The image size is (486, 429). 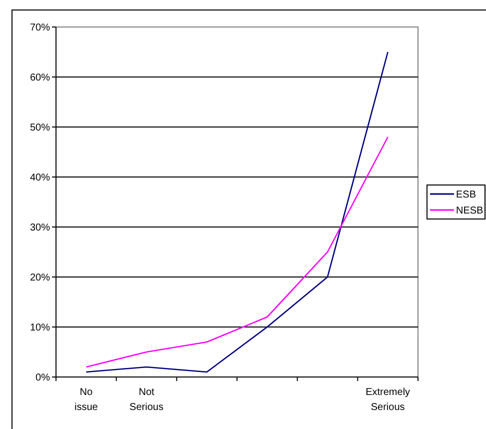 I want to click on x-tick-label: No issue, so click(x=86, y=400).